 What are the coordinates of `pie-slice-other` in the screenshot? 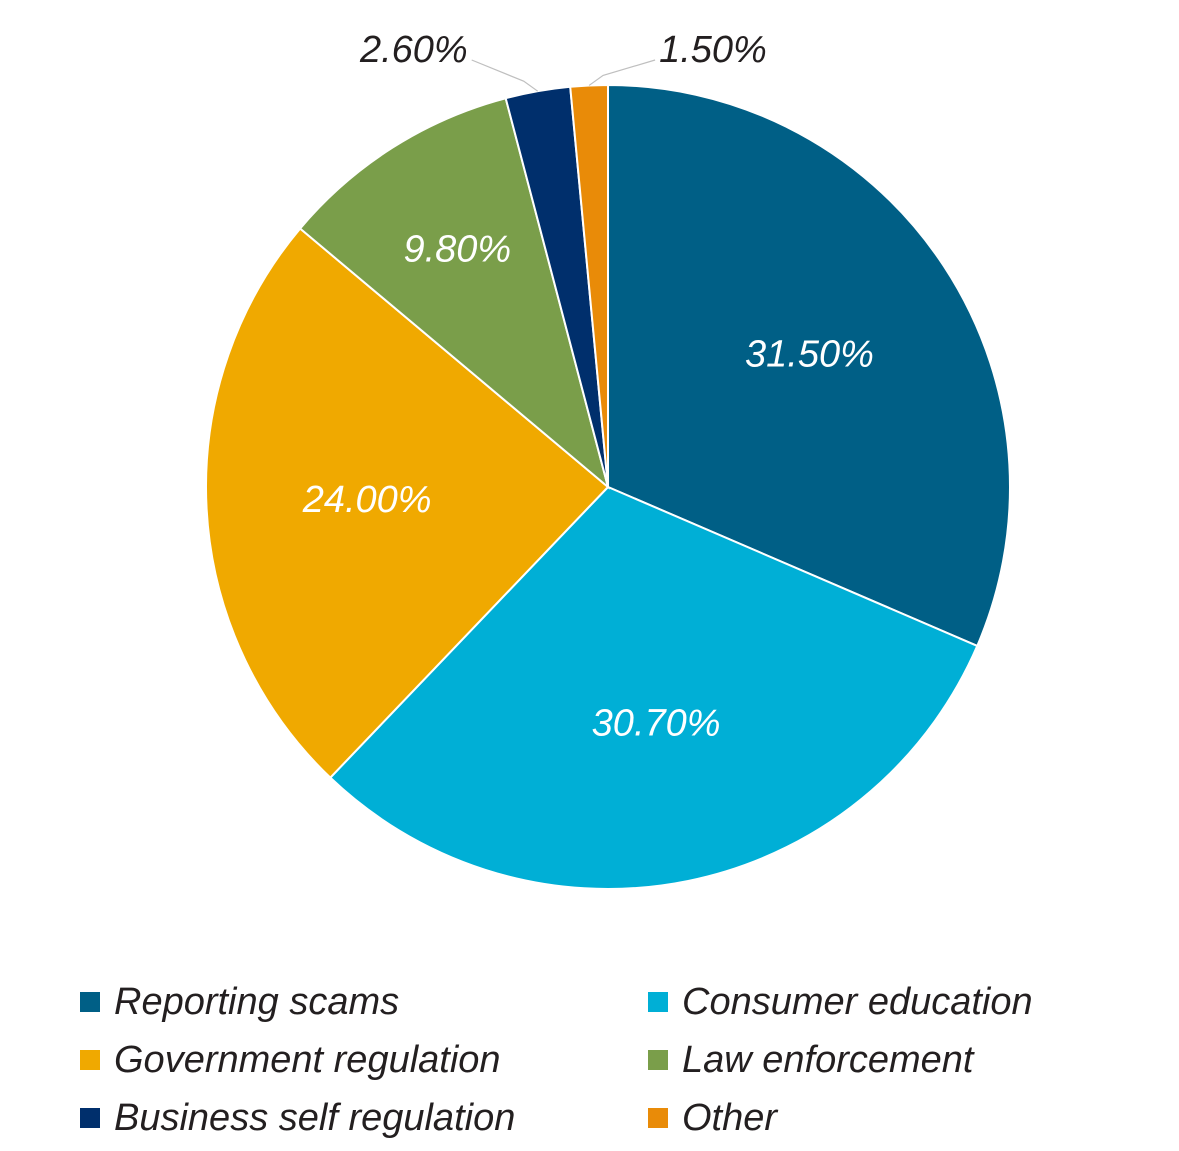 It's located at (589, 285).